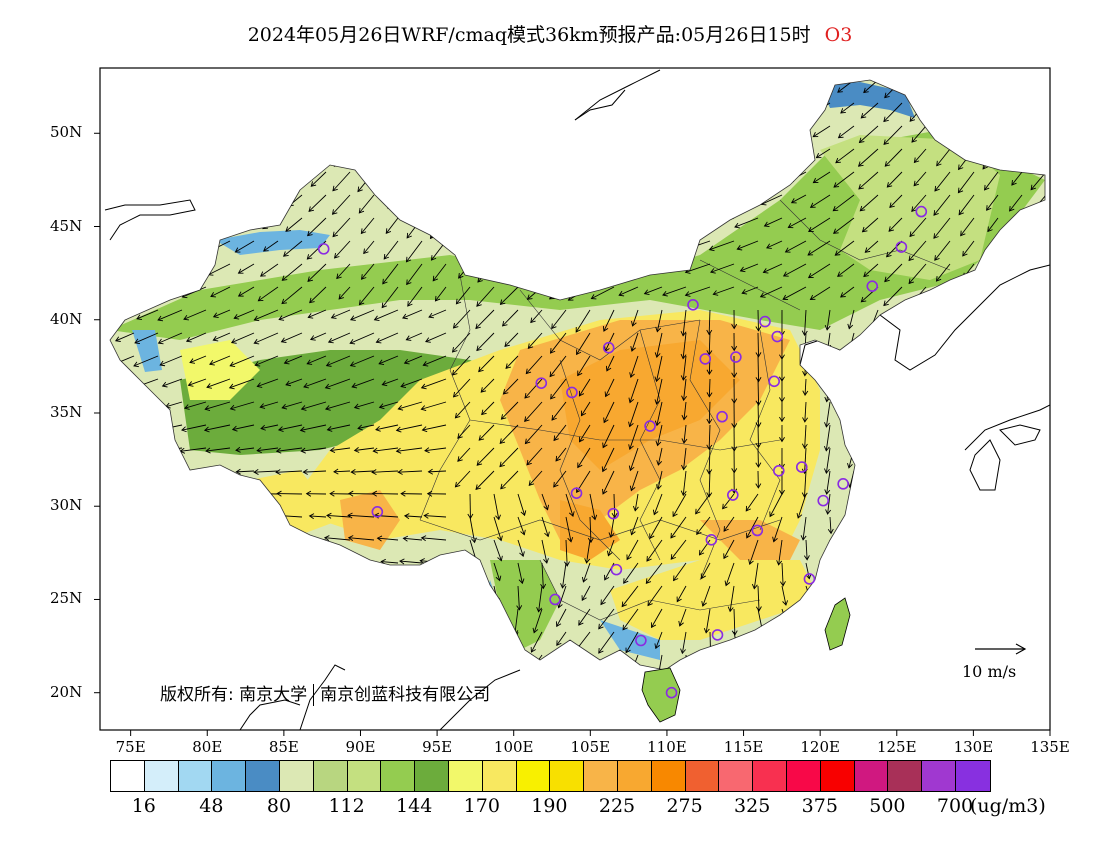  Describe the element at coordinates (481, 806) in the screenshot. I see `colorbar-tick-label: 170` at that location.